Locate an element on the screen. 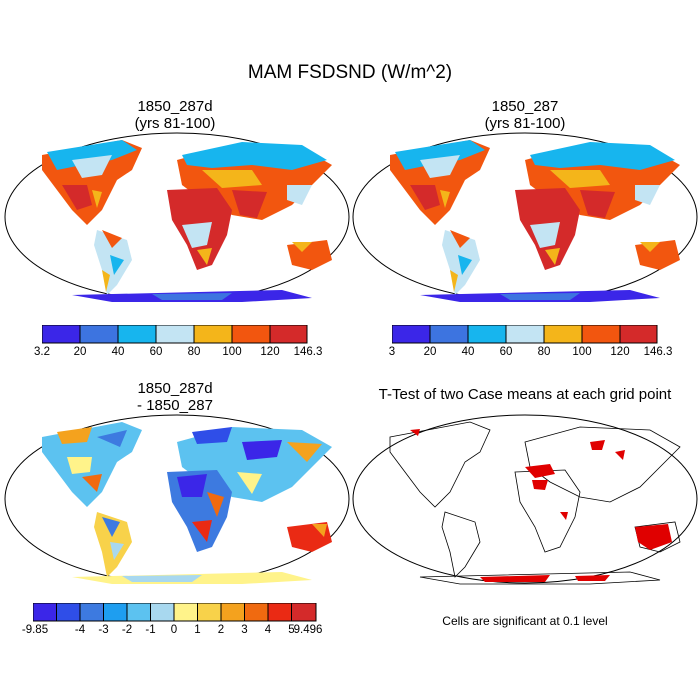 The image size is (700, 700). figure-title: MAM FSDSND (W/m^2) is located at coordinates (350, 72).